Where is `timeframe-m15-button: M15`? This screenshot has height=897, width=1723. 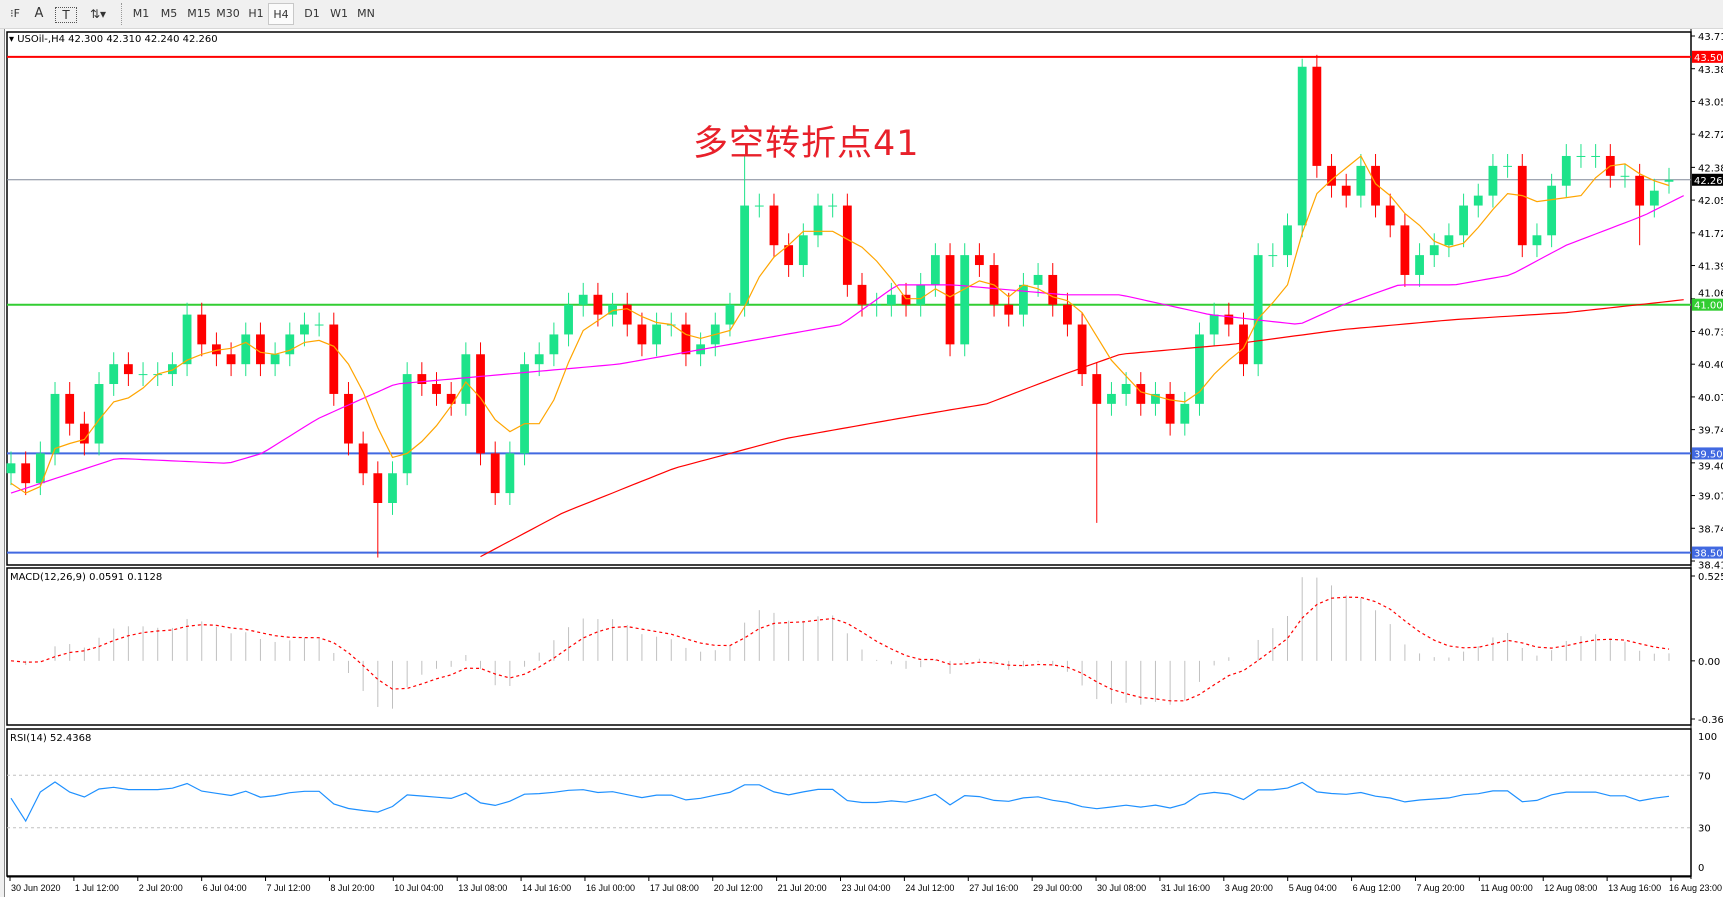 timeframe-m15-button: M15 is located at coordinates (199, 13).